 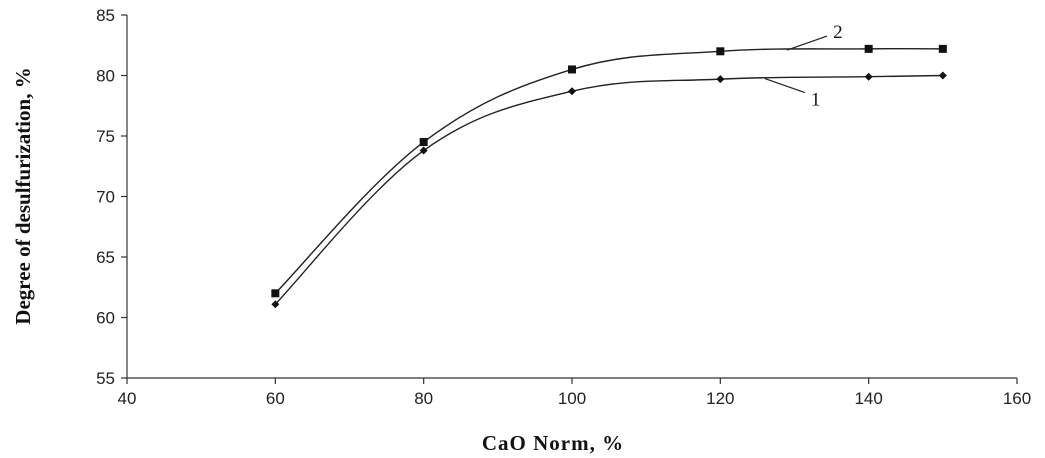 I want to click on x-tick-label: 80, so click(x=423, y=398).